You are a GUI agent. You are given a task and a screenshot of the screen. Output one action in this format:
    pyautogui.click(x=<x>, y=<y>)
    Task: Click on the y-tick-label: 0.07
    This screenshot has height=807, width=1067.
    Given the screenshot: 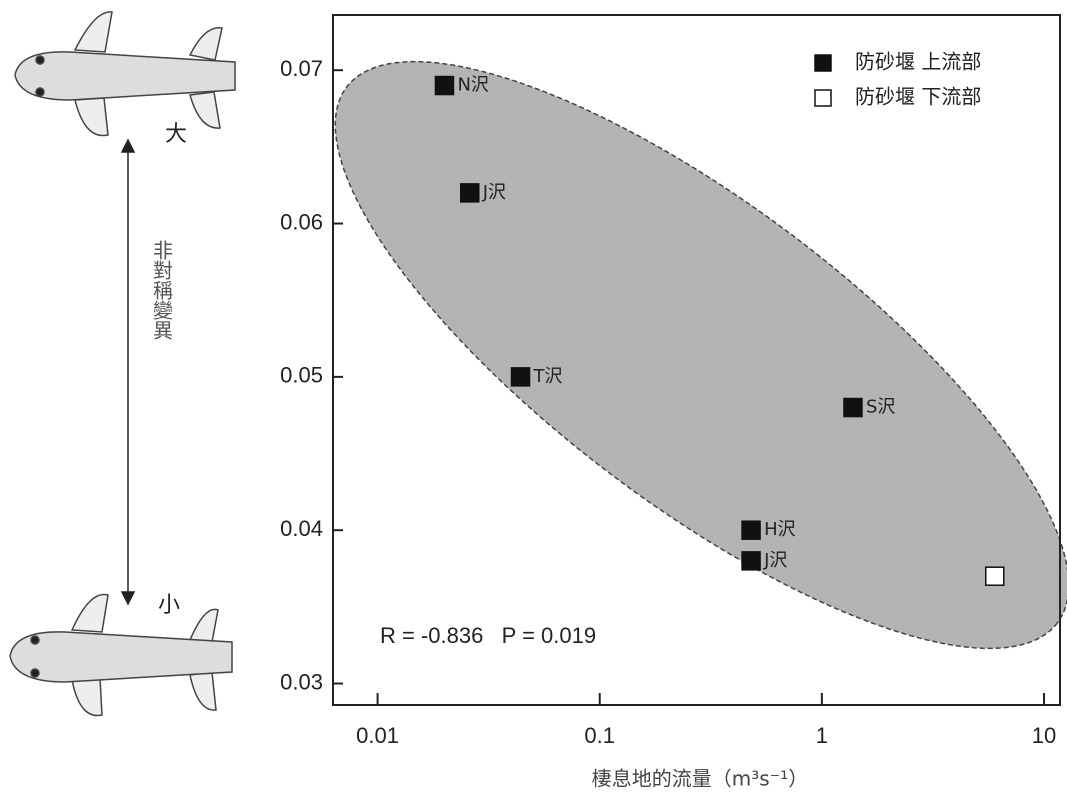 What is the action you would take?
    pyautogui.click(x=301, y=68)
    